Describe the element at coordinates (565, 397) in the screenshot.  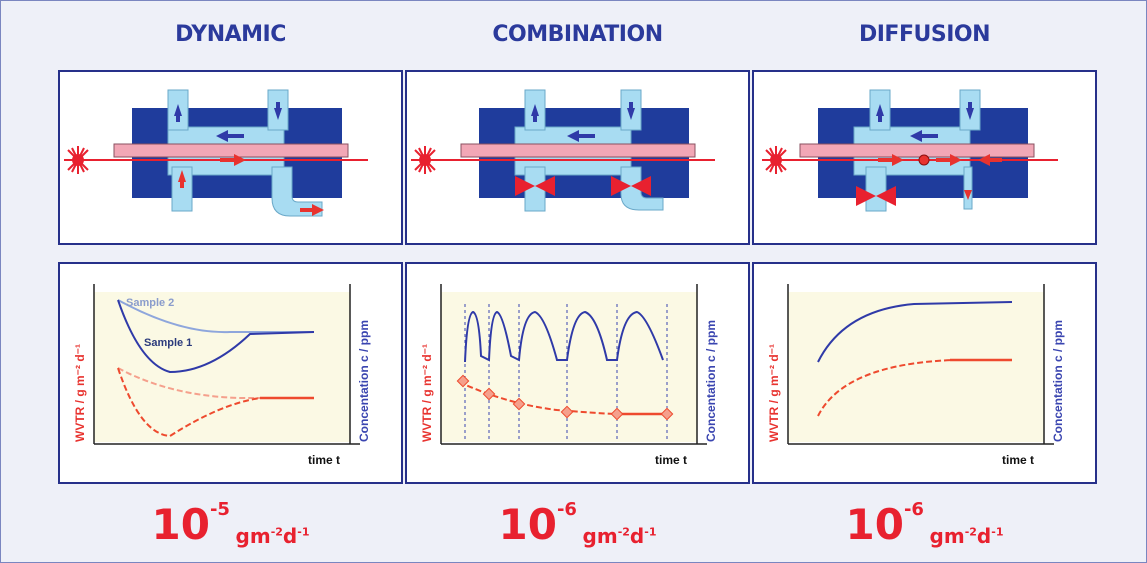
I see `sample-points` at that location.